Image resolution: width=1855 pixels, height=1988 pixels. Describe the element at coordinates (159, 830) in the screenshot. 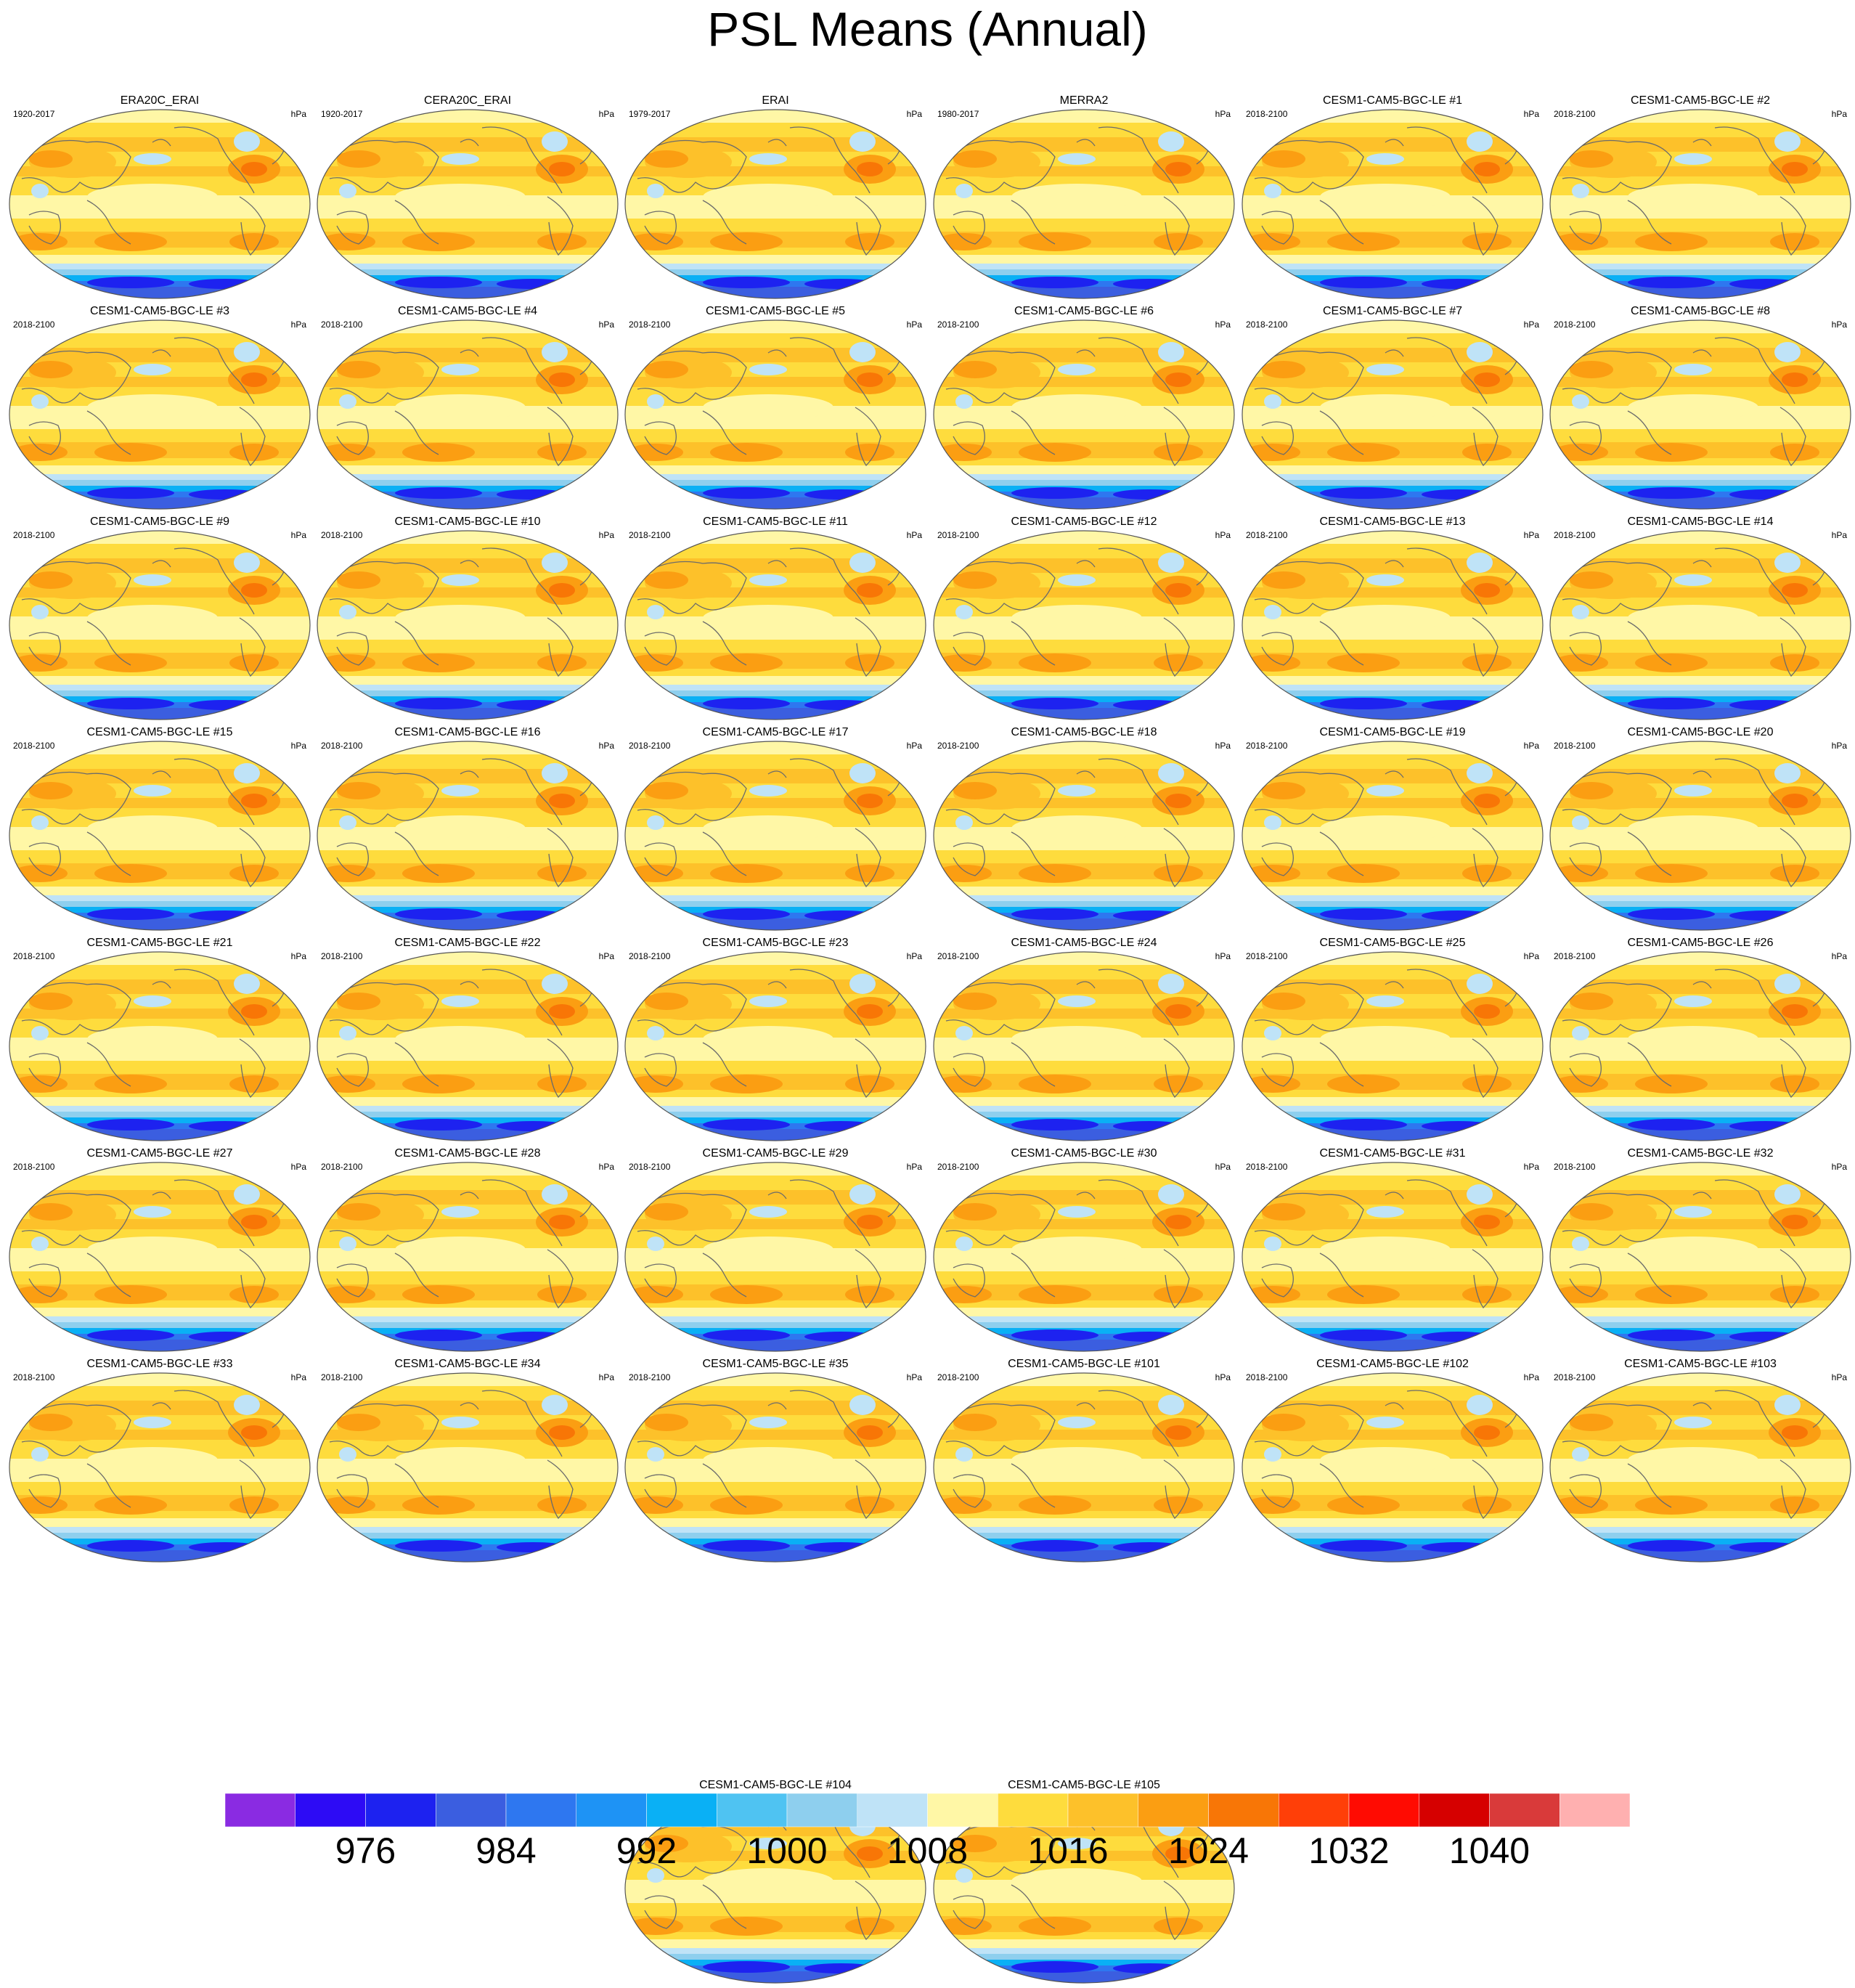

I see `map-panel: CESM1-CAM5-BGC-LE #15 2018-2100 hPa` at that location.